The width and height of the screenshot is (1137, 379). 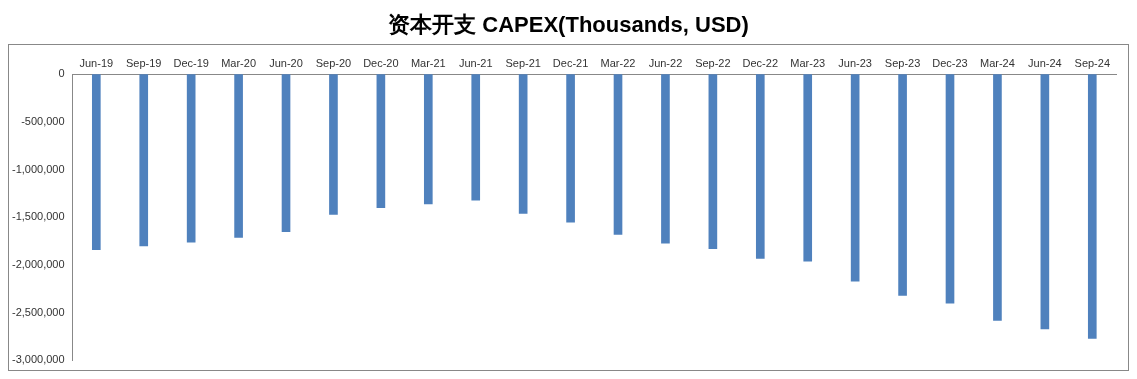 What do you see at coordinates (950, 62) in the screenshot?
I see `x-tick-label: Dec-23` at bounding box center [950, 62].